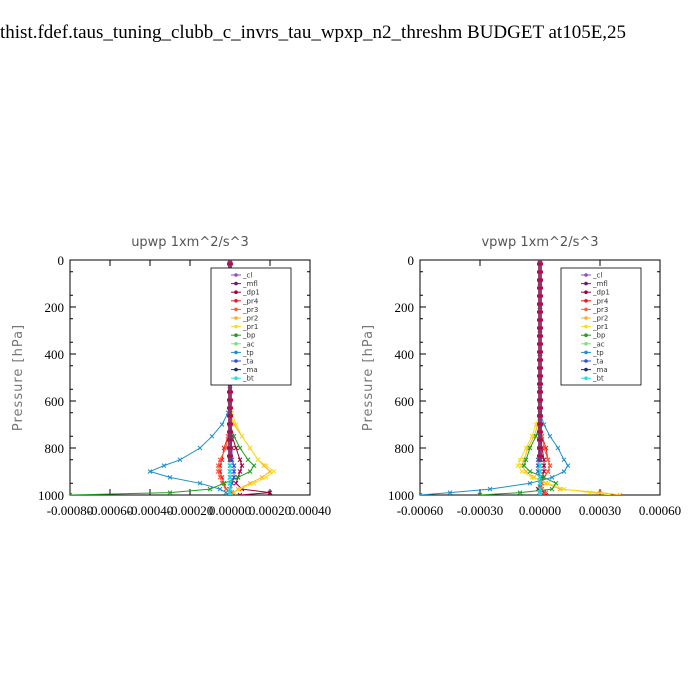 This screenshot has height=700, width=700. I want to click on y-tick-label: 0, so click(411, 260).